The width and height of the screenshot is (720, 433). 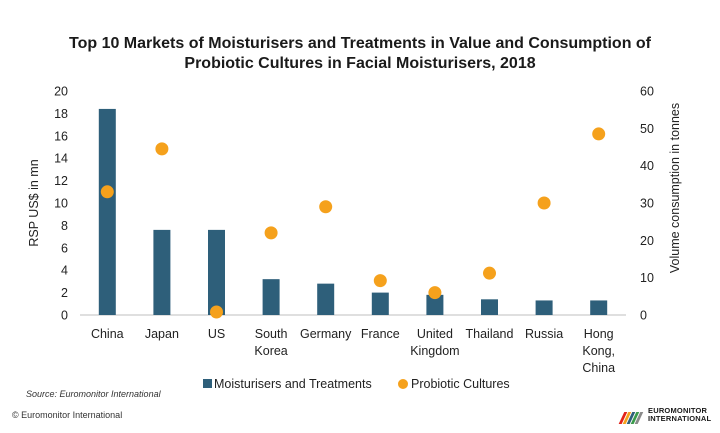 I want to click on right-y-tick-label: 0, so click(x=643, y=316).